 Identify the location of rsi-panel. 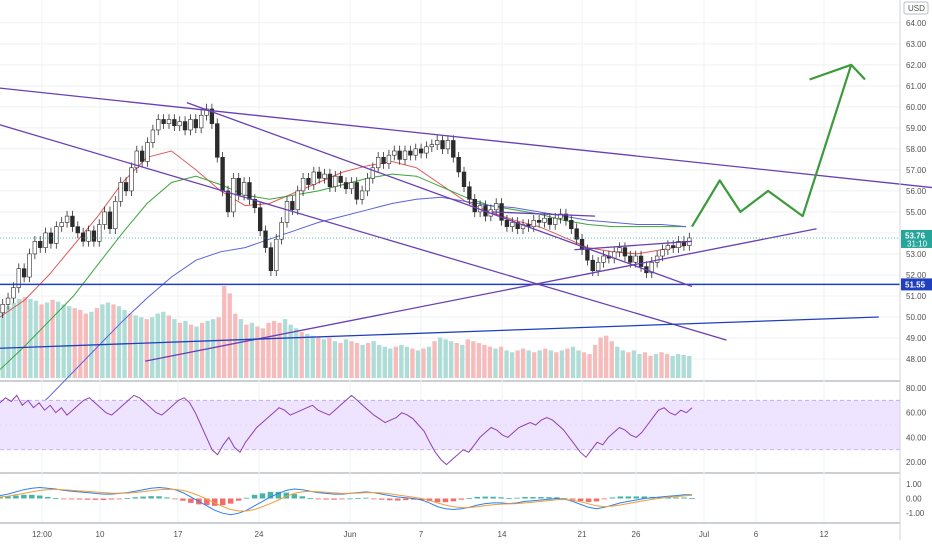
(450, 430).